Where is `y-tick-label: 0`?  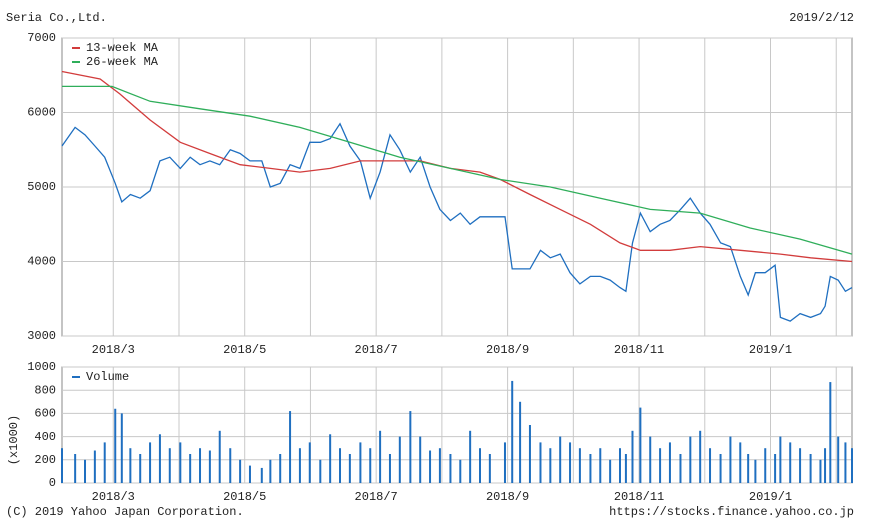
y-tick-label: 0 is located at coordinates (52, 483).